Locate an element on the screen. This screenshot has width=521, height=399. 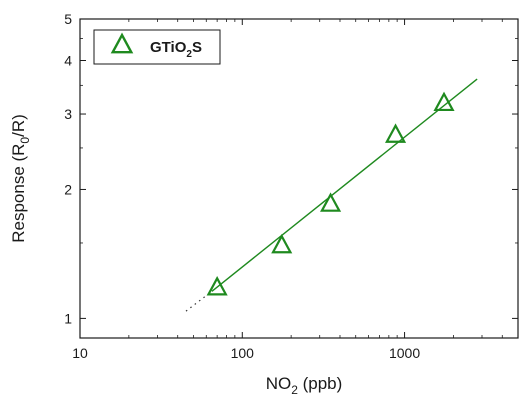
x-tick-label: 1000 is located at coordinates (404, 353).